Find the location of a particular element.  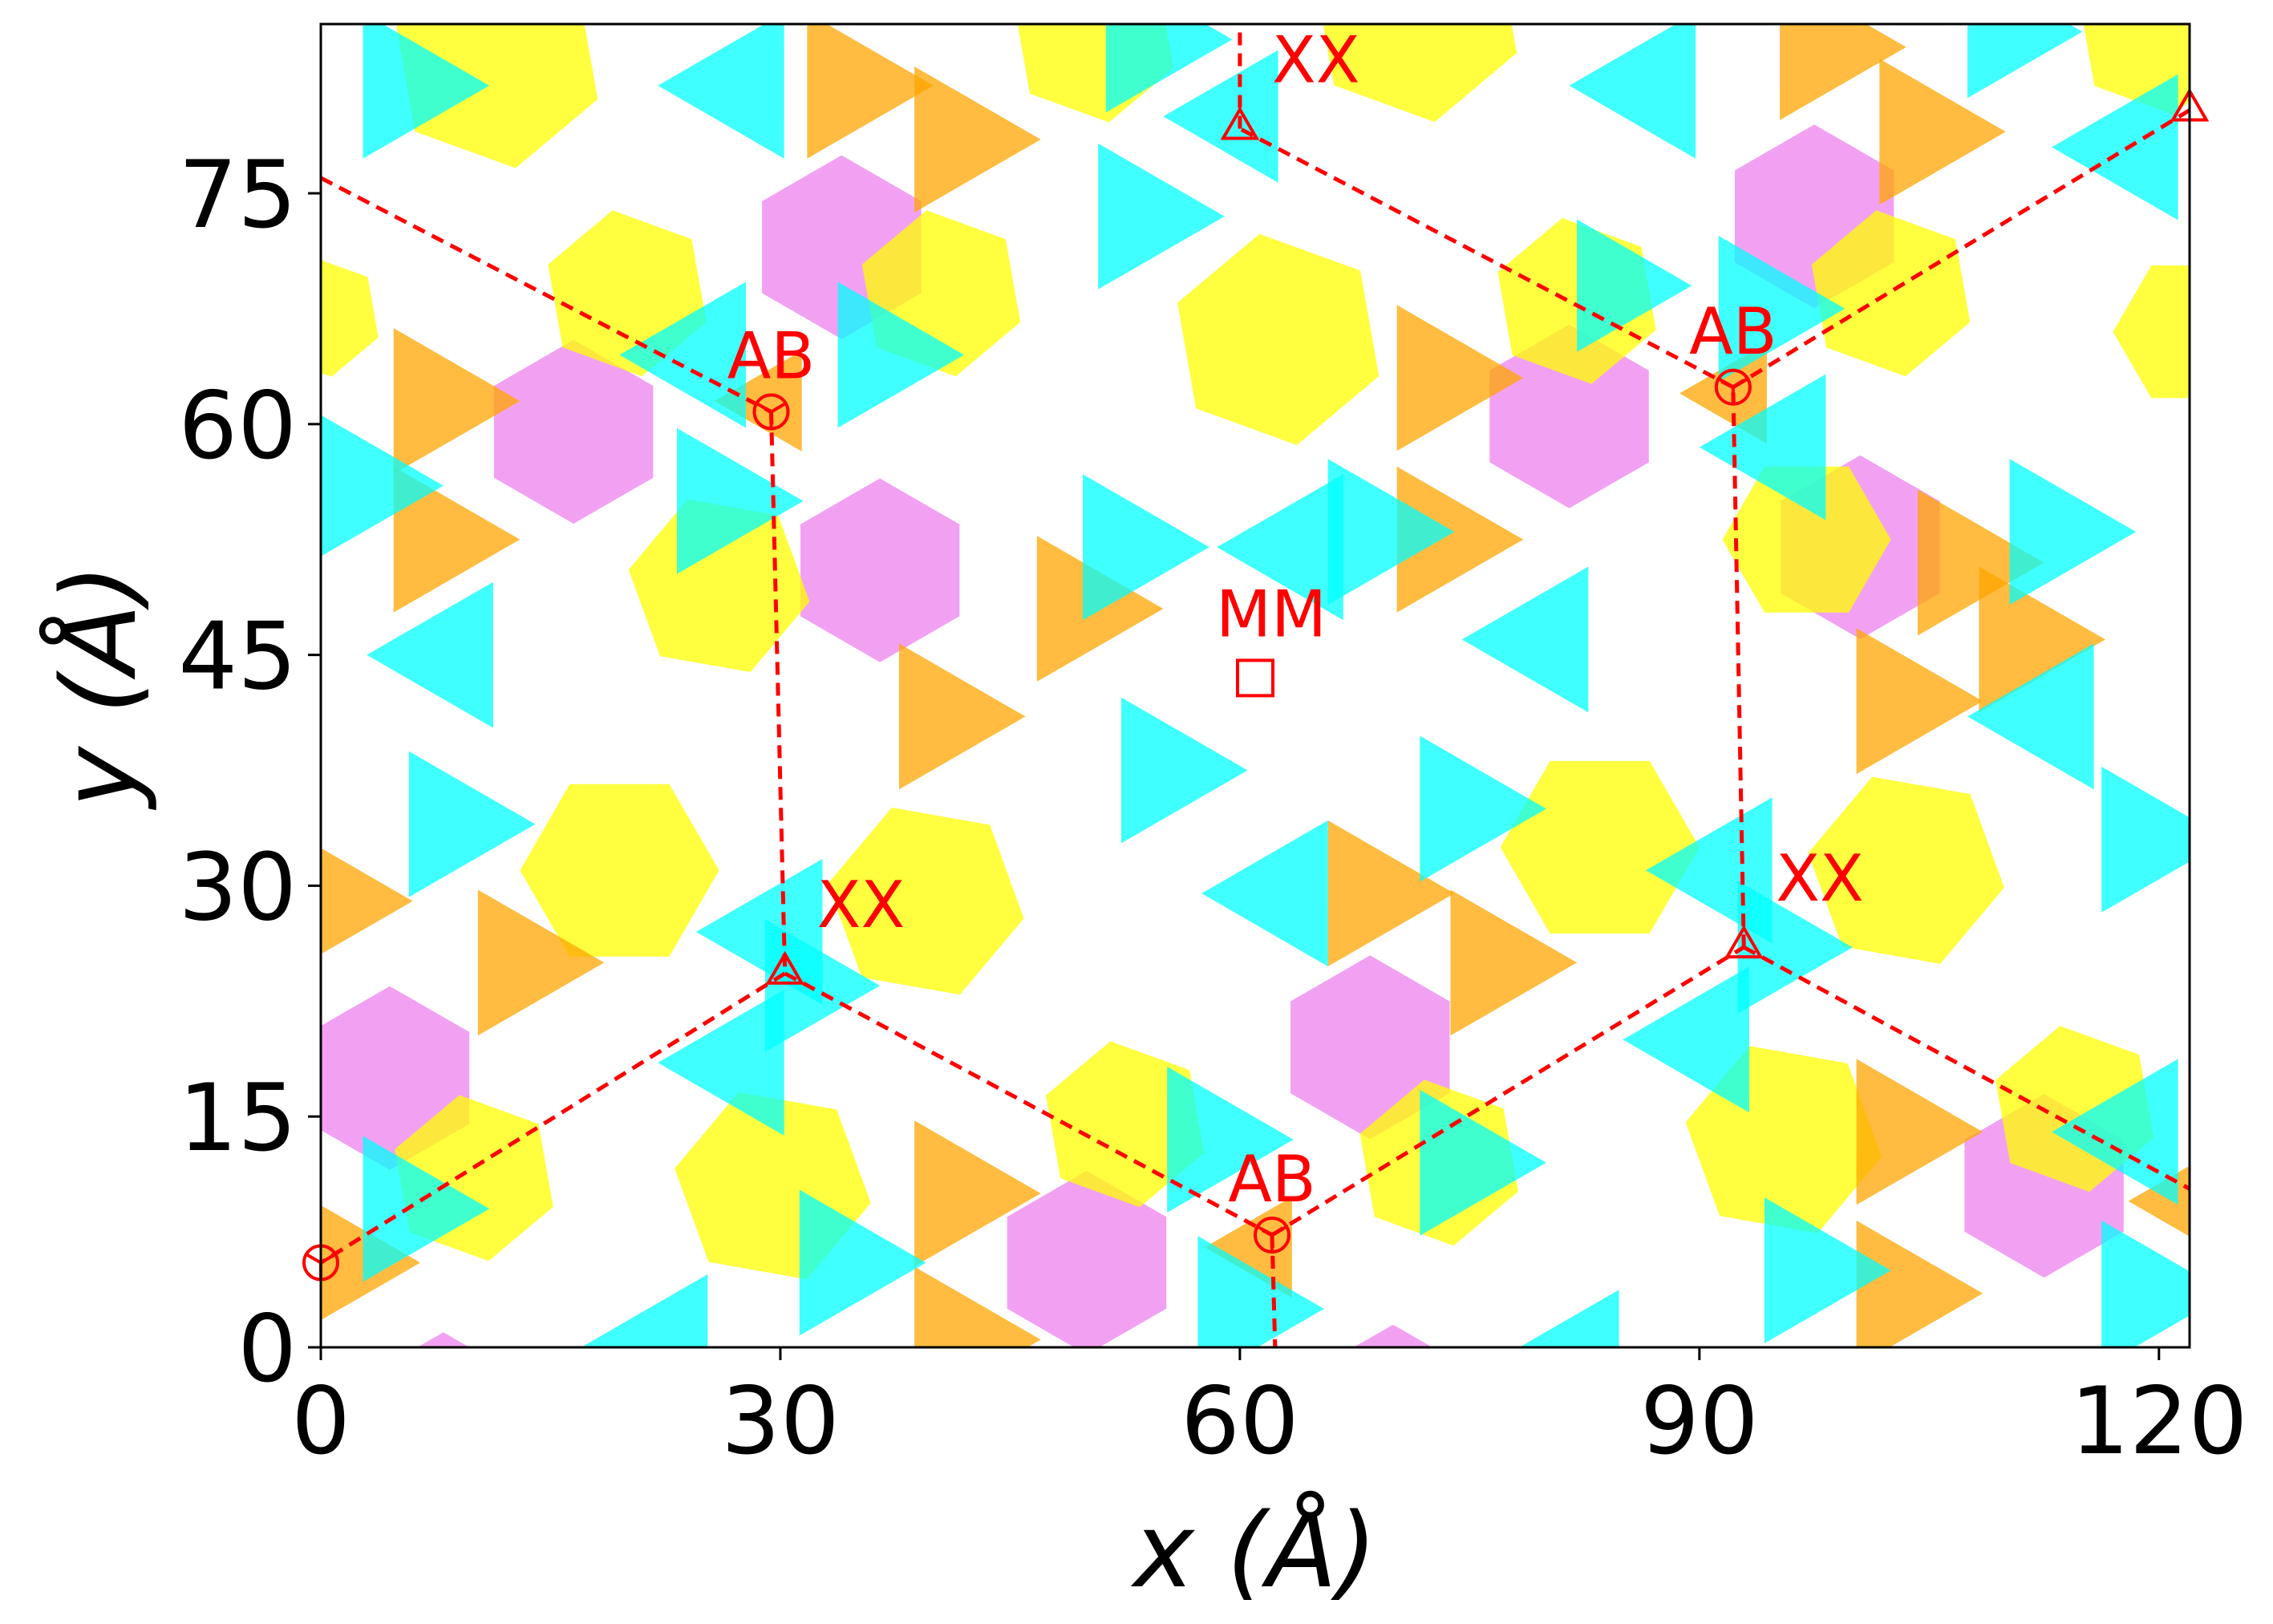

stacking-site-marker: MM is located at coordinates (1271, 637).